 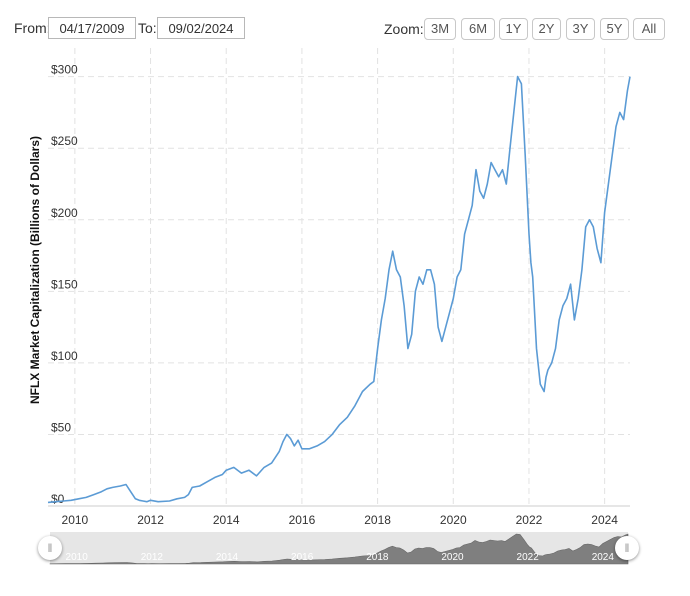 What do you see at coordinates (64, 356) in the screenshot?
I see `y-tick-label: $100` at bounding box center [64, 356].